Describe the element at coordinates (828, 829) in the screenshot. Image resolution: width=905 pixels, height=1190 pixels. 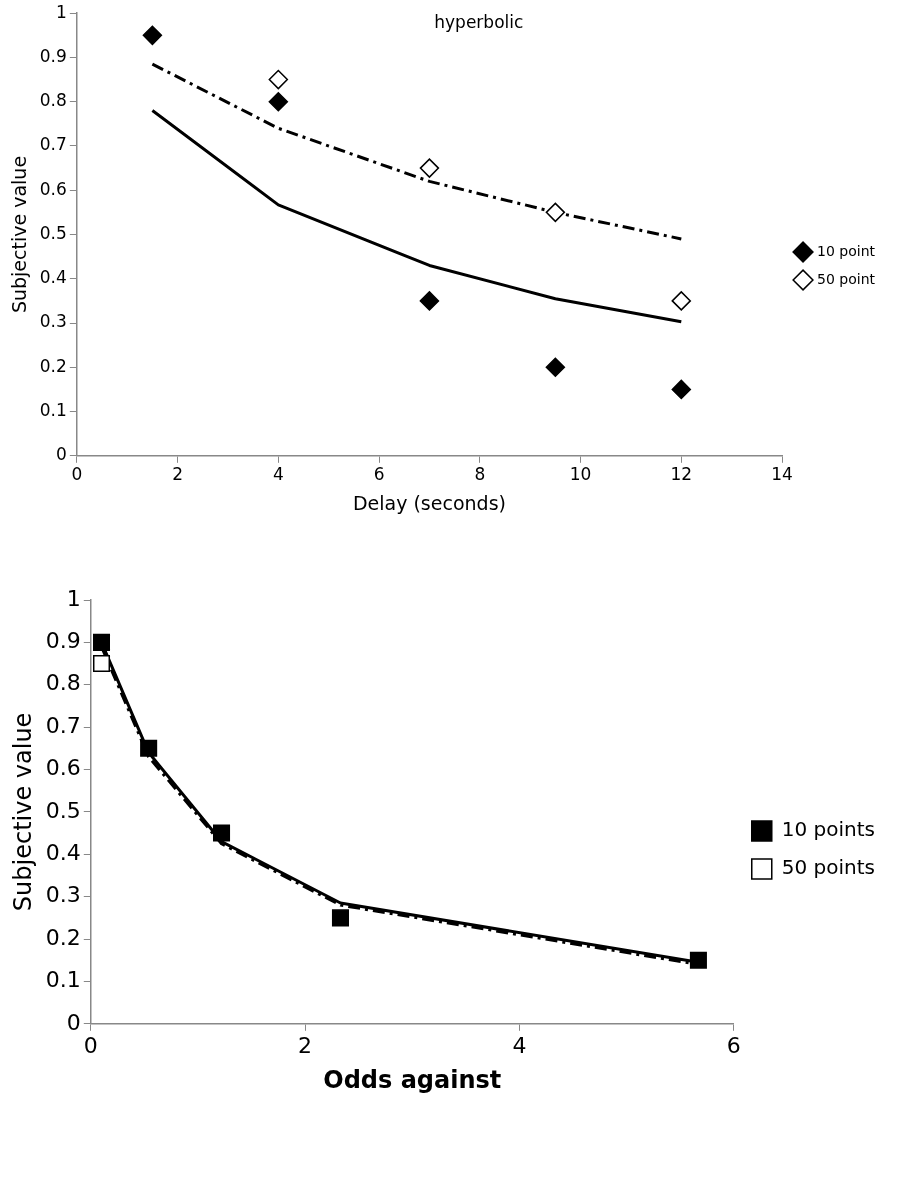
I see `legend-label: 10 points` at that location.